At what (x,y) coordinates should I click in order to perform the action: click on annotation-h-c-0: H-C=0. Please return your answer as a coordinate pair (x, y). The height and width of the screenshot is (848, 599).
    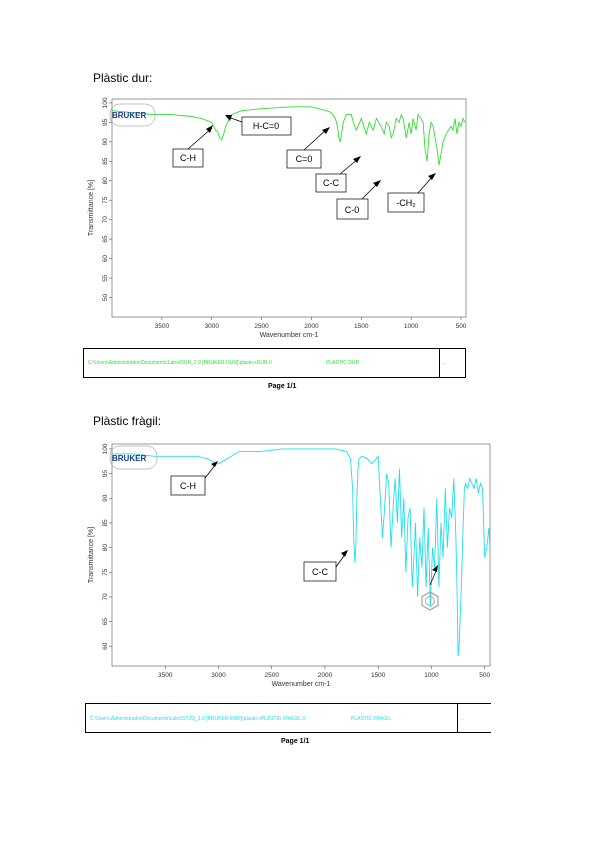
    Looking at the image, I should click on (258, 125).